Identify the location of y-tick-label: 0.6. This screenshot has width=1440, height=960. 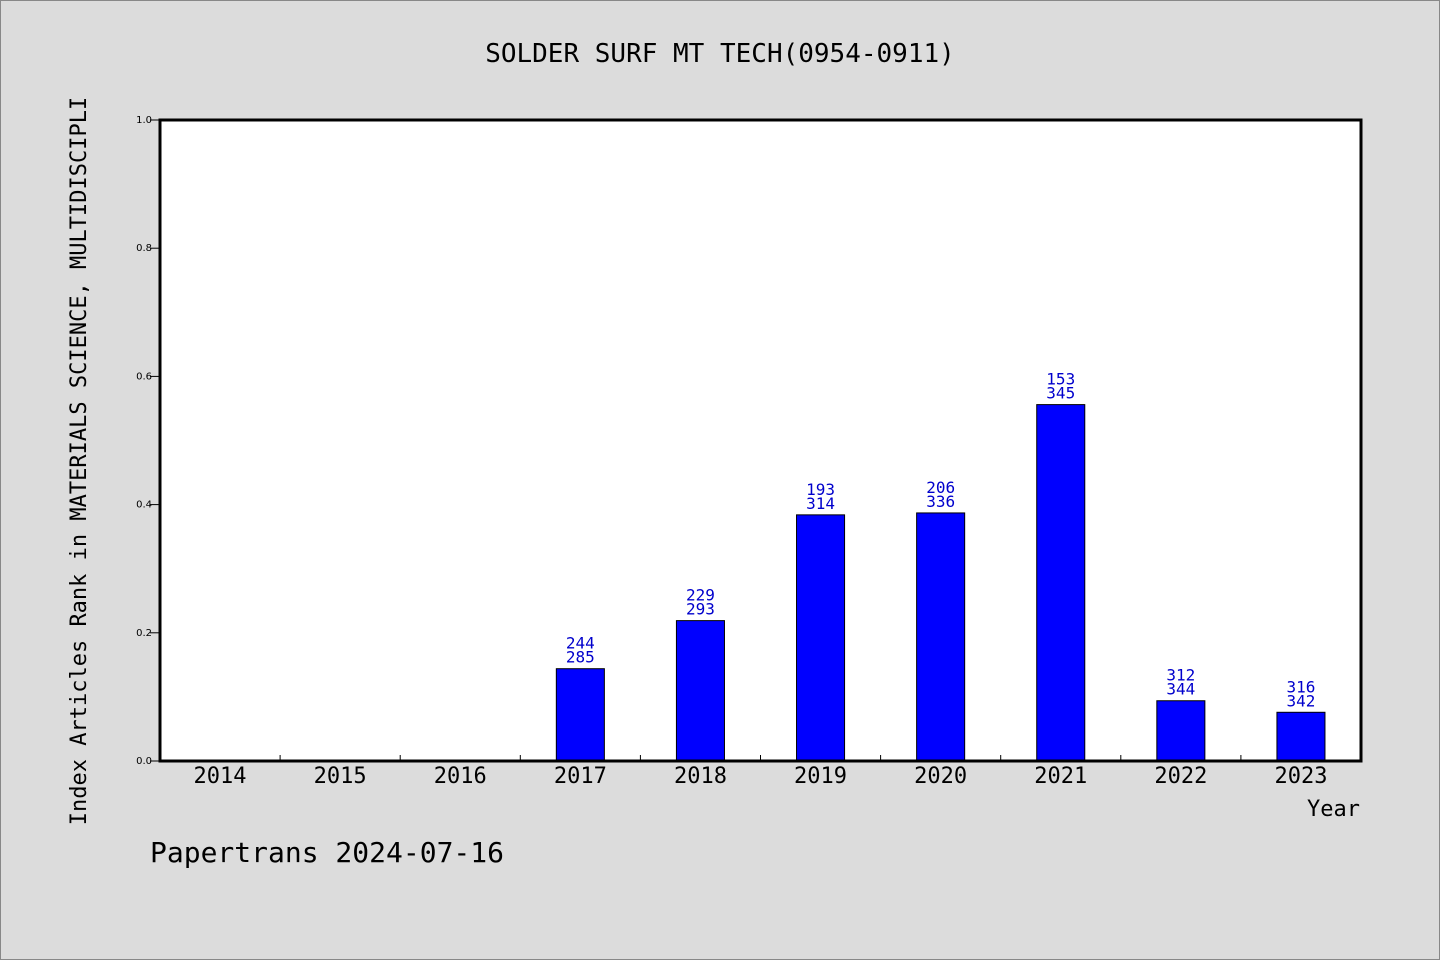
(144, 376).